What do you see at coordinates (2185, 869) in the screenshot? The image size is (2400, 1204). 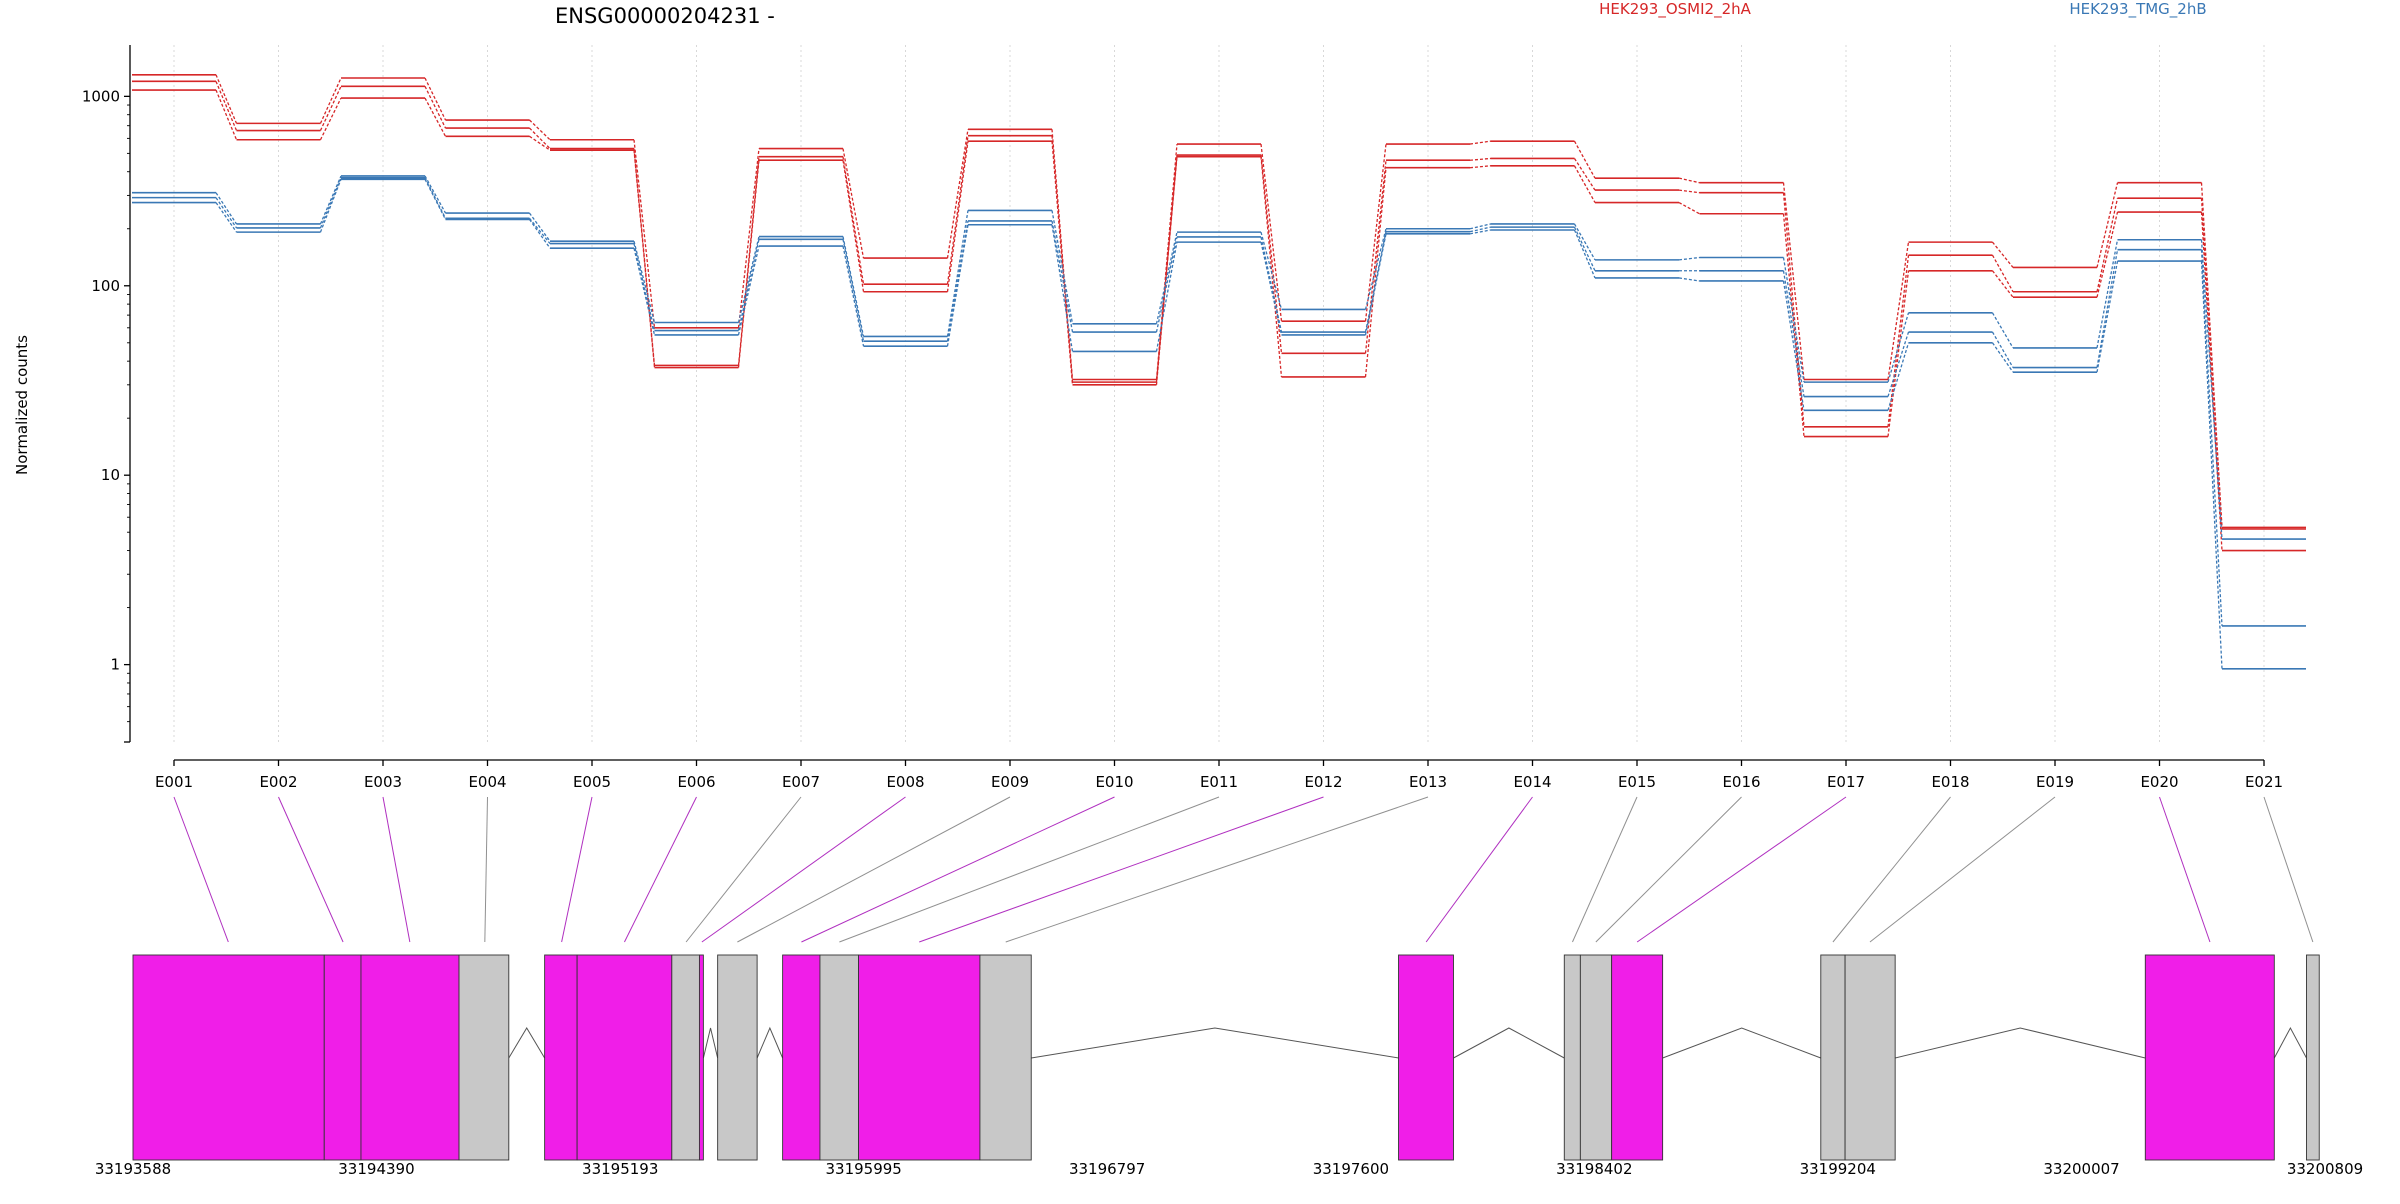 I see `connector-e020` at bounding box center [2185, 869].